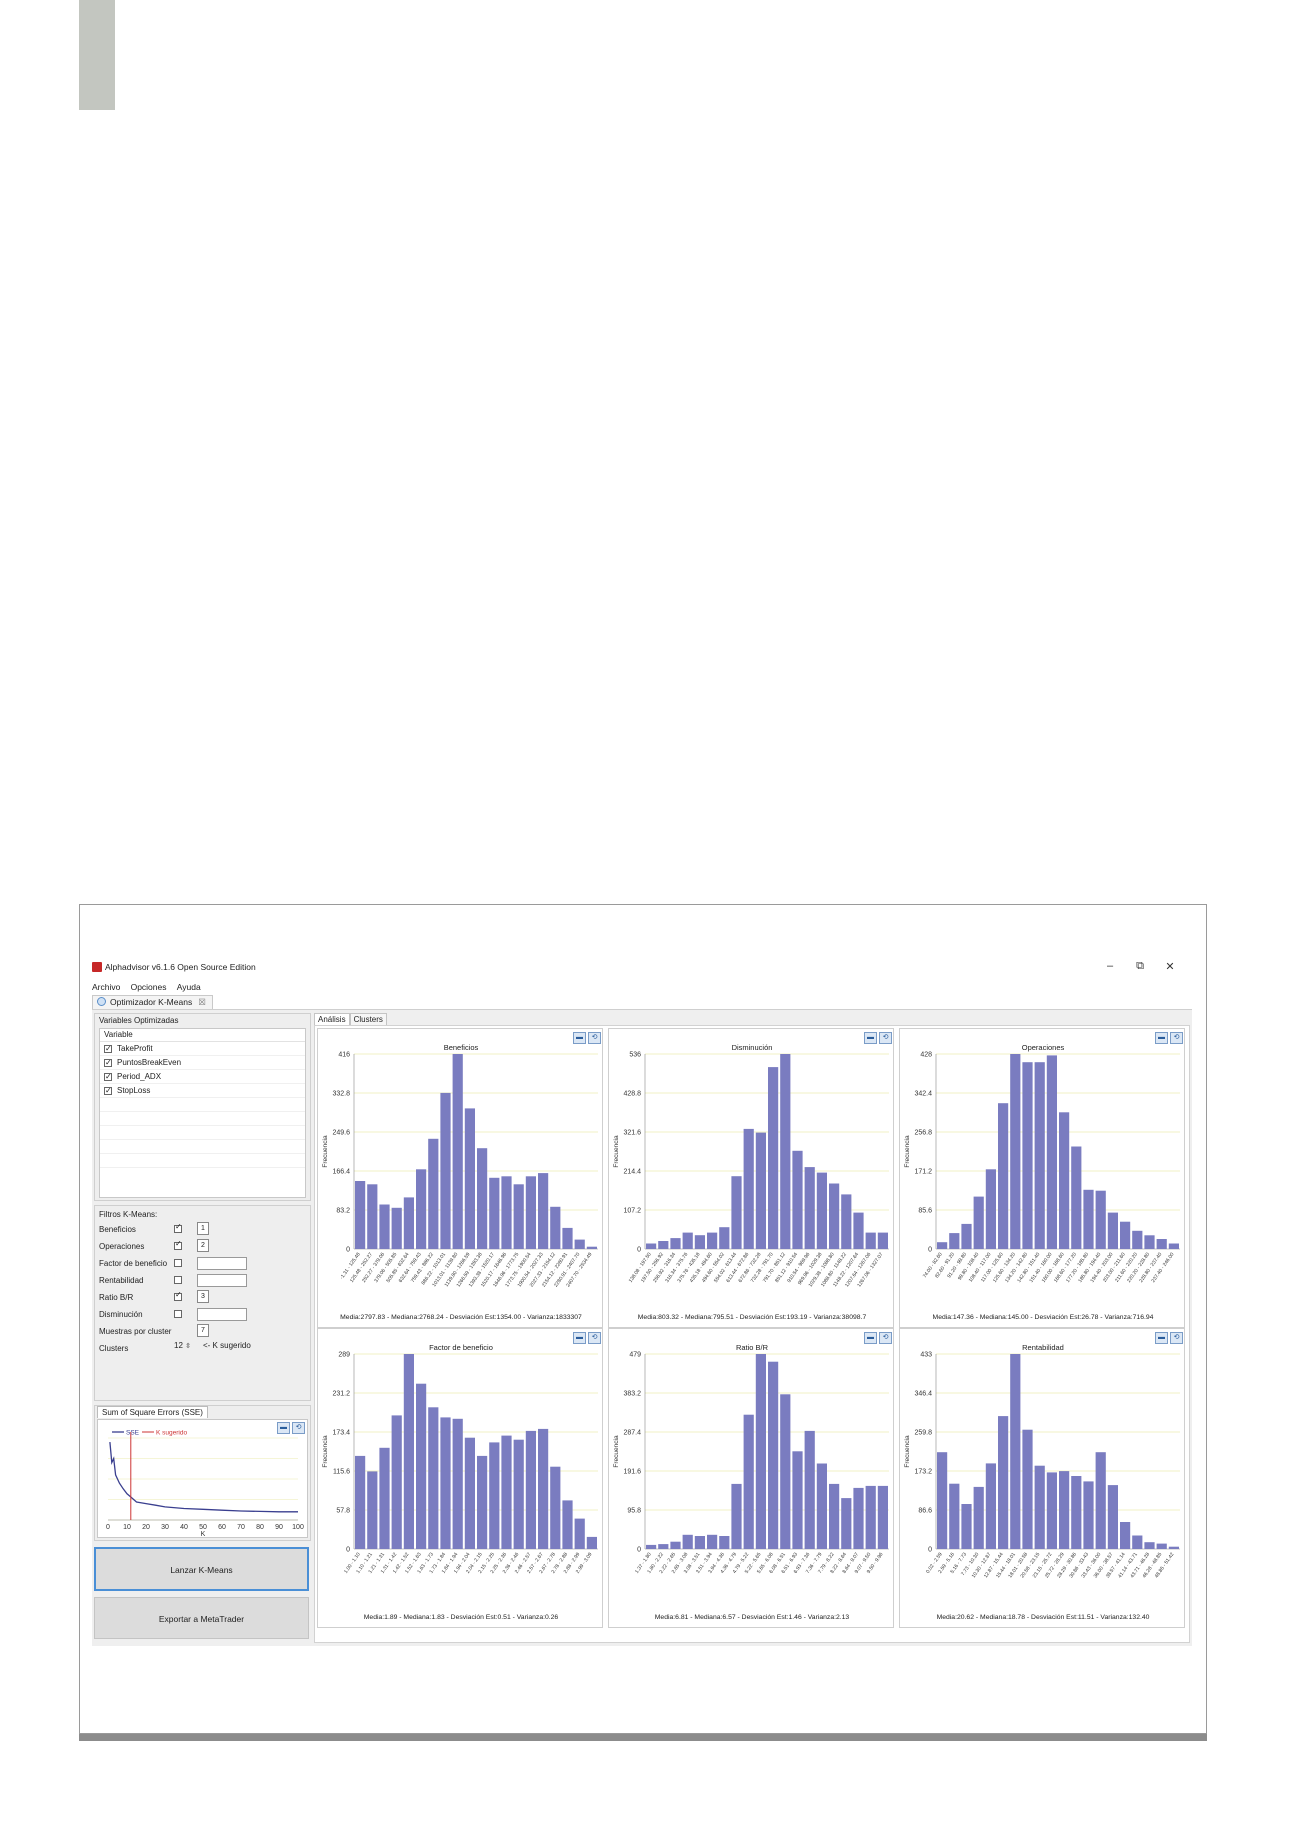  What do you see at coordinates (152, 1002) in the screenshot?
I see `tab-optimizador-kmeans: Optimizador K-Means ☒` at bounding box center [152, 1002].